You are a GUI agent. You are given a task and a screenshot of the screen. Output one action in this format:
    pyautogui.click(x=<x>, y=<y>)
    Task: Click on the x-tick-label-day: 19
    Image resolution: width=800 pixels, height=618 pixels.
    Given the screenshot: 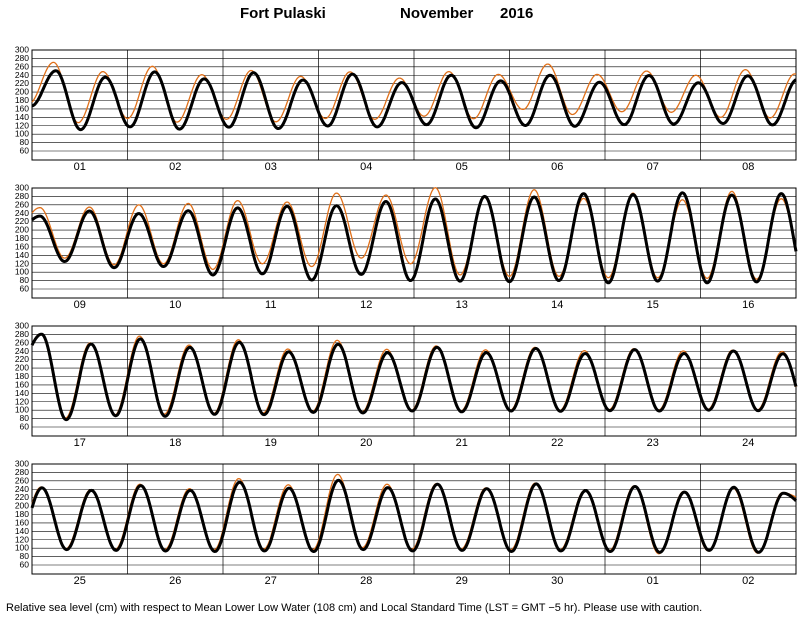 What is the action you would take?
    pyautogui.click(x=271, y=443)
    